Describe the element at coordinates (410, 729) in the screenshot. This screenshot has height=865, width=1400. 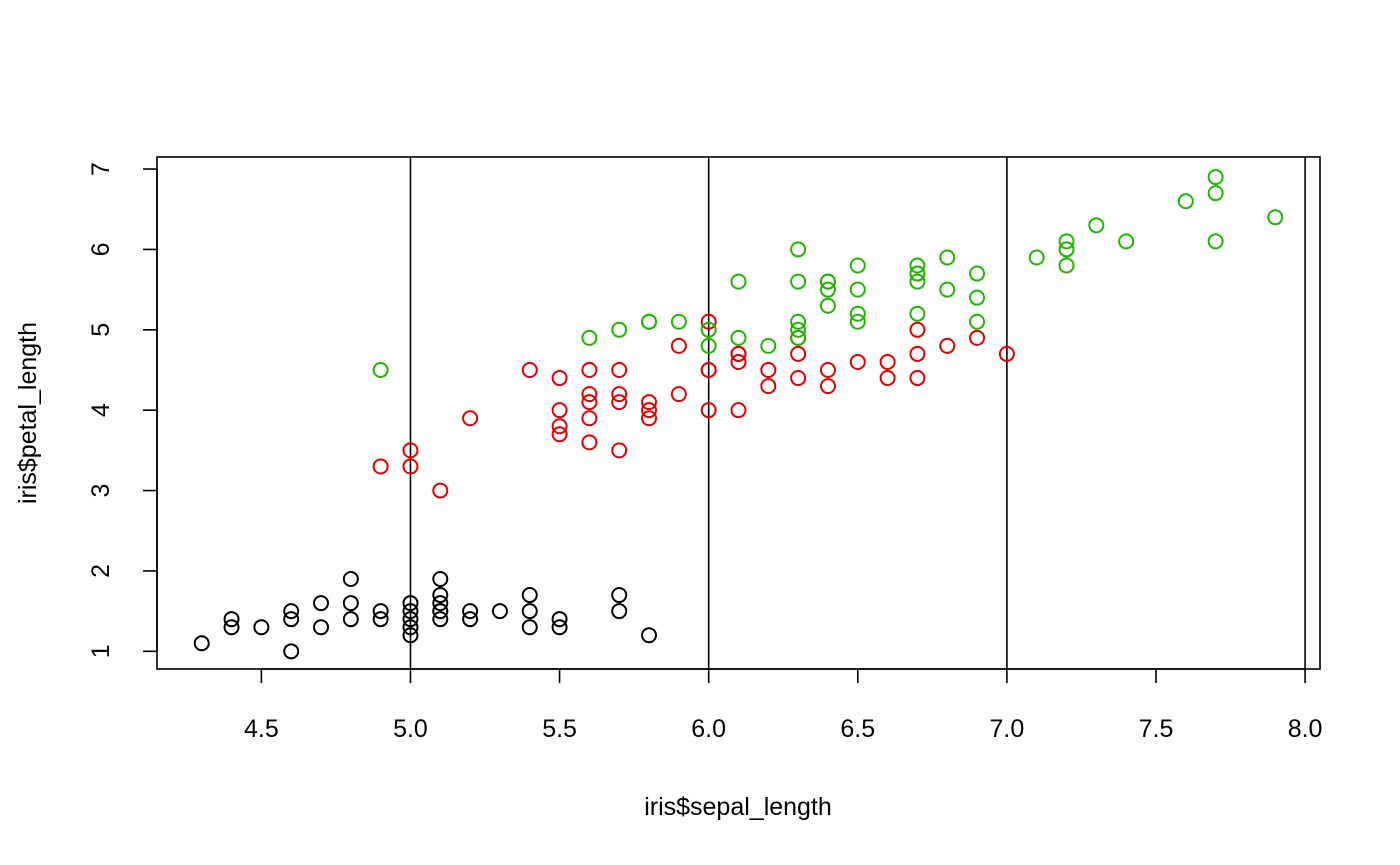
I see `x-tick-label: 5.0` at that location.